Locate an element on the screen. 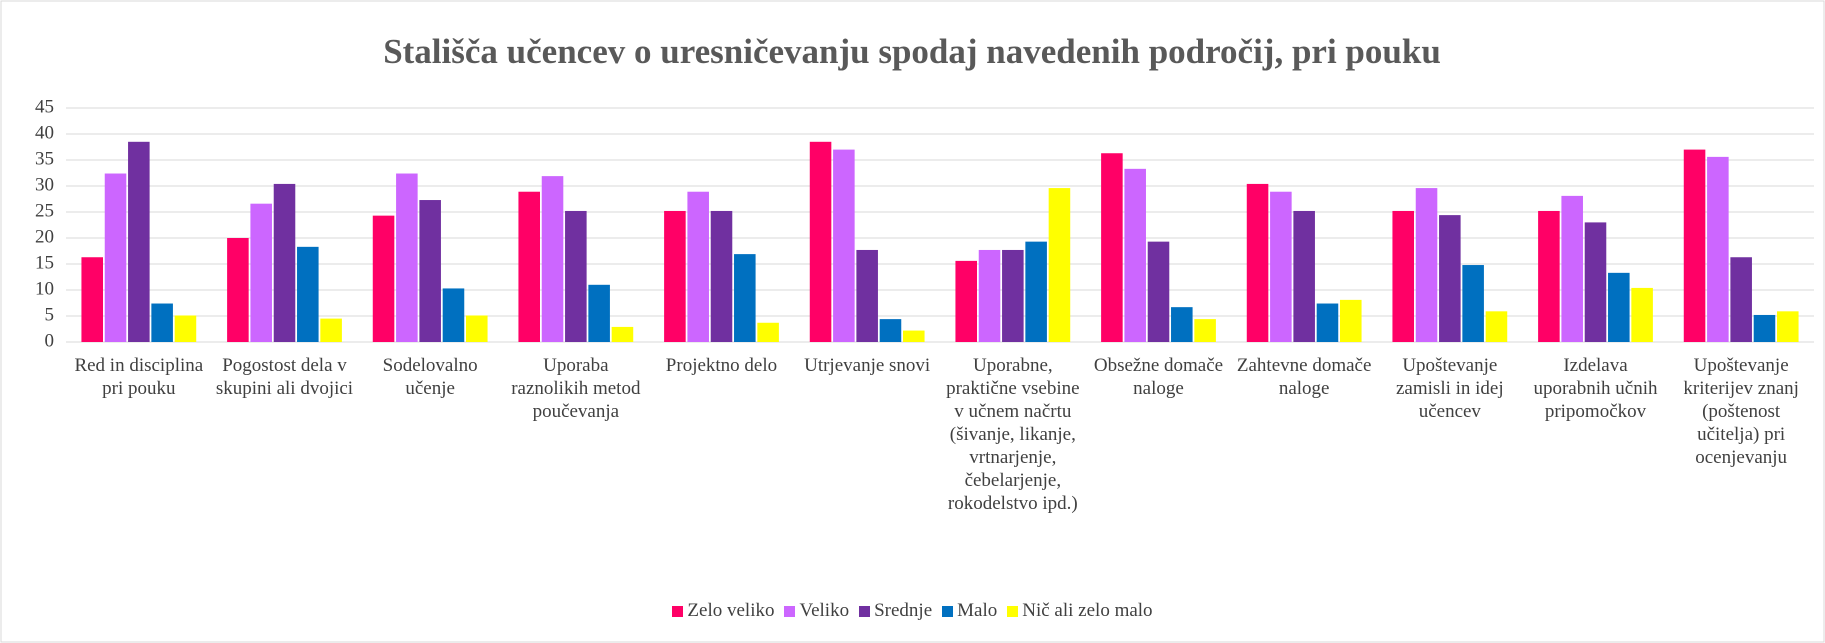 The width and height of the screenshot is (1825, 643). legend-item: Veliko is located at coordinates (816, 611).